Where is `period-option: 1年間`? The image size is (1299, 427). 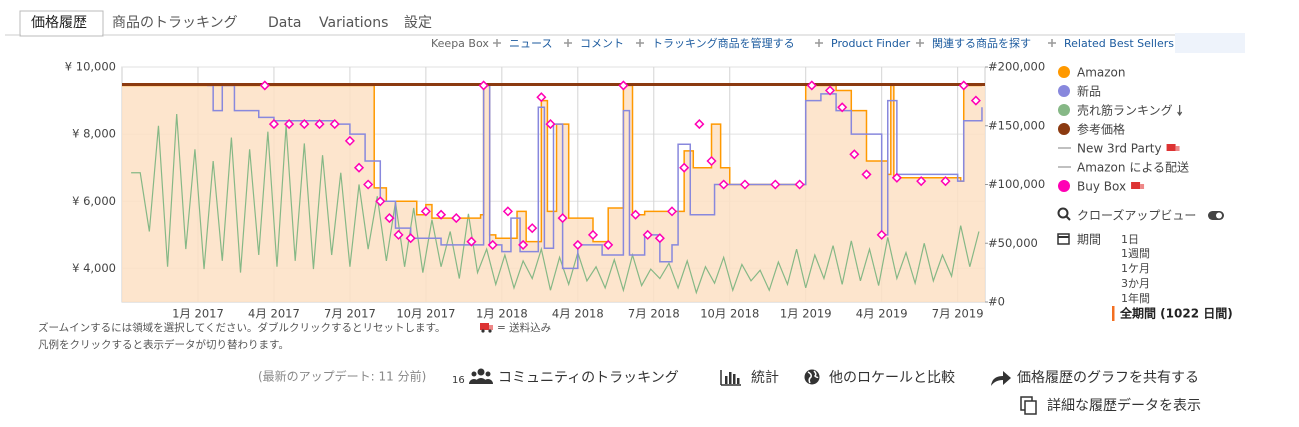 period-option: 1年間 is located at coordinates (1135, 298).